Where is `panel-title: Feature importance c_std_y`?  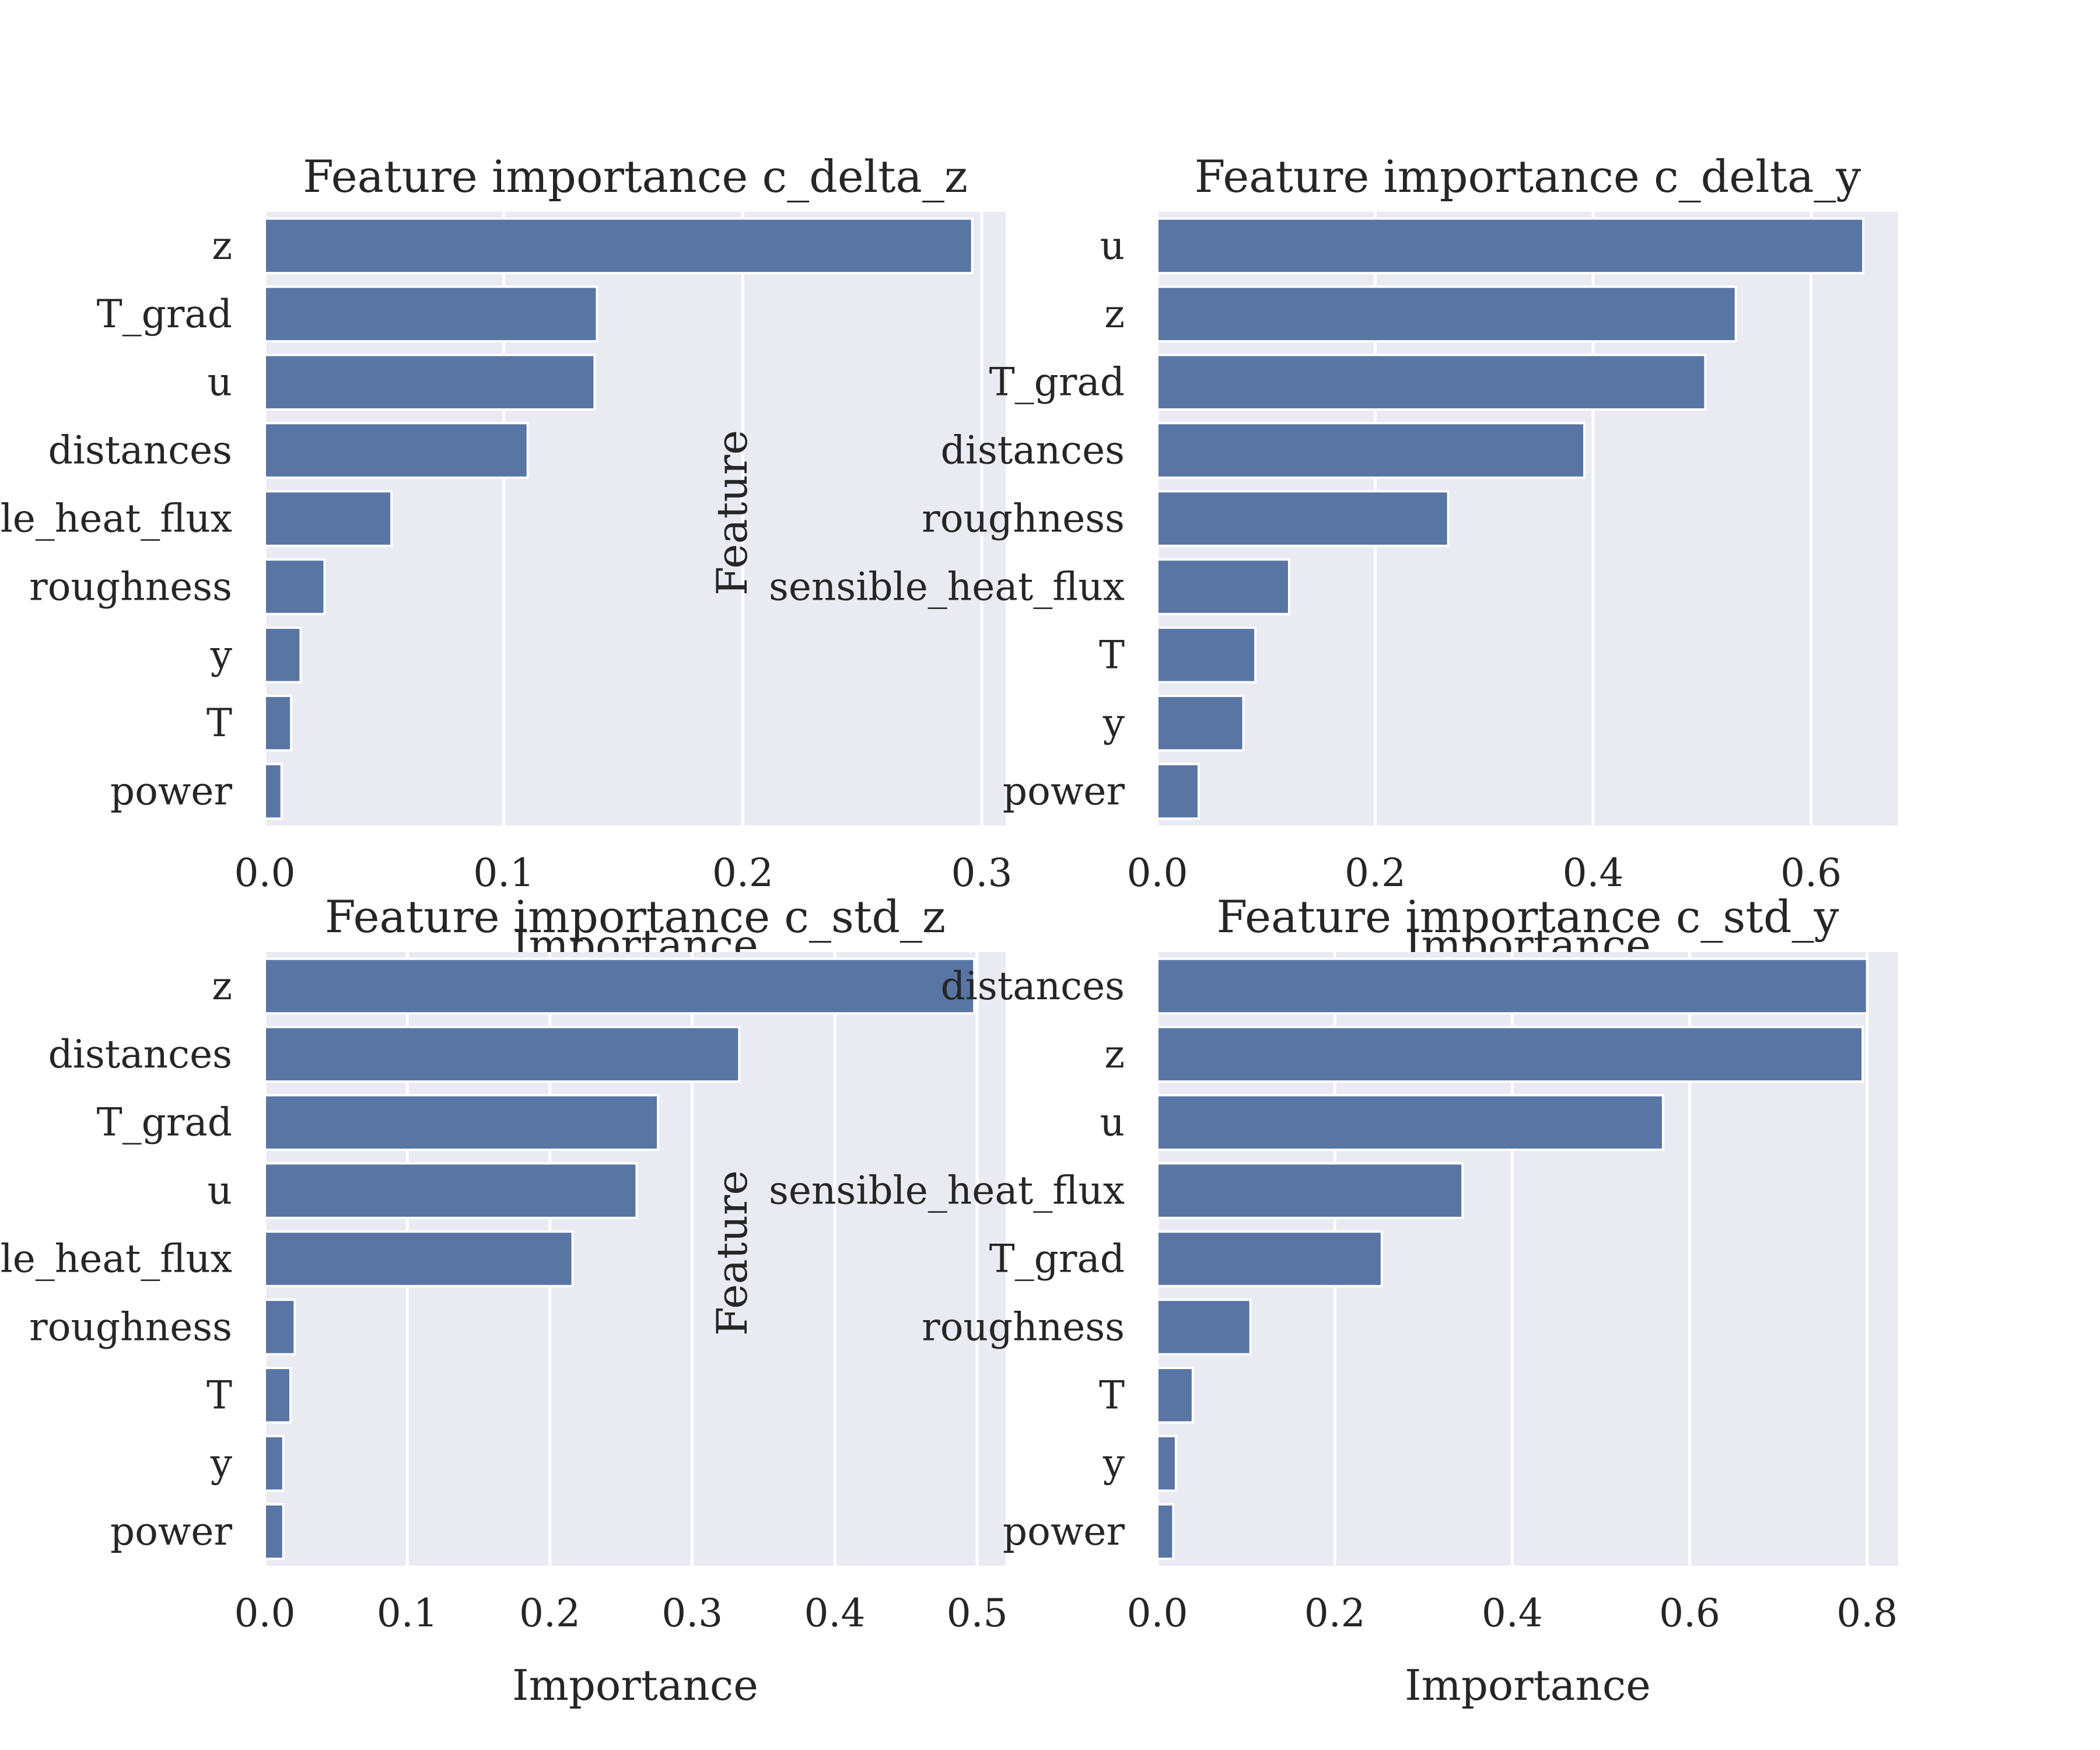 panel-title: Feature importance c_std_y is located at coordinates (1527, 917).